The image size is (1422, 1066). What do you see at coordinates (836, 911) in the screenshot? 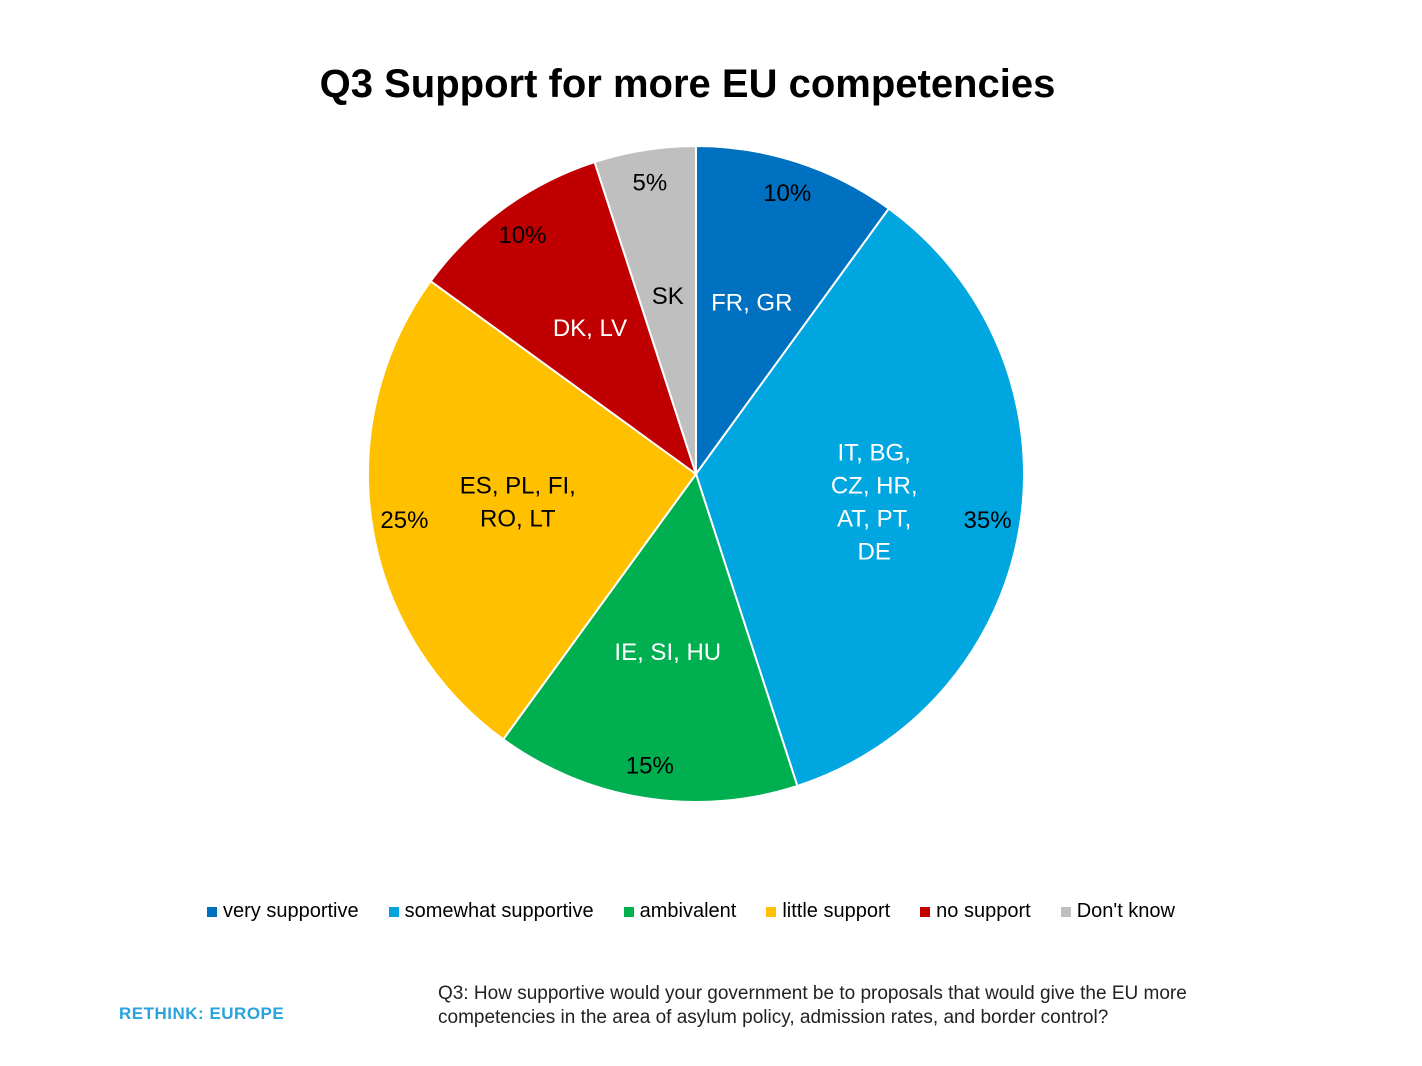
I see `legend-label: little support` at bounding box center [836, 911].